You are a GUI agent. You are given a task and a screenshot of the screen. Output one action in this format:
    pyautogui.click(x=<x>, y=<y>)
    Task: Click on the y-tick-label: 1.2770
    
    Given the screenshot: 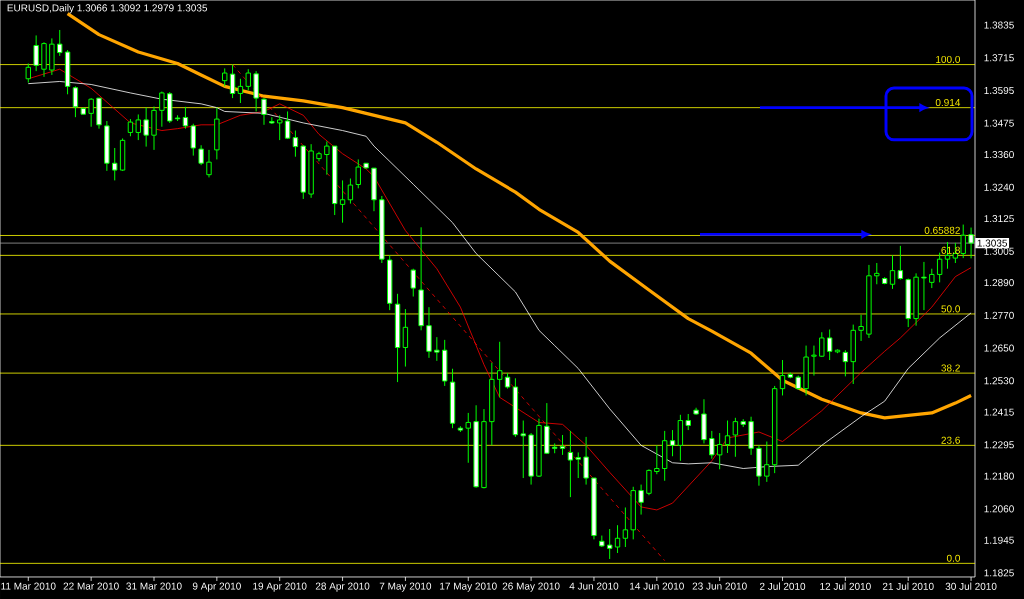 What is the action you would take?
    pyautogui.click(x=999, y=315)
    